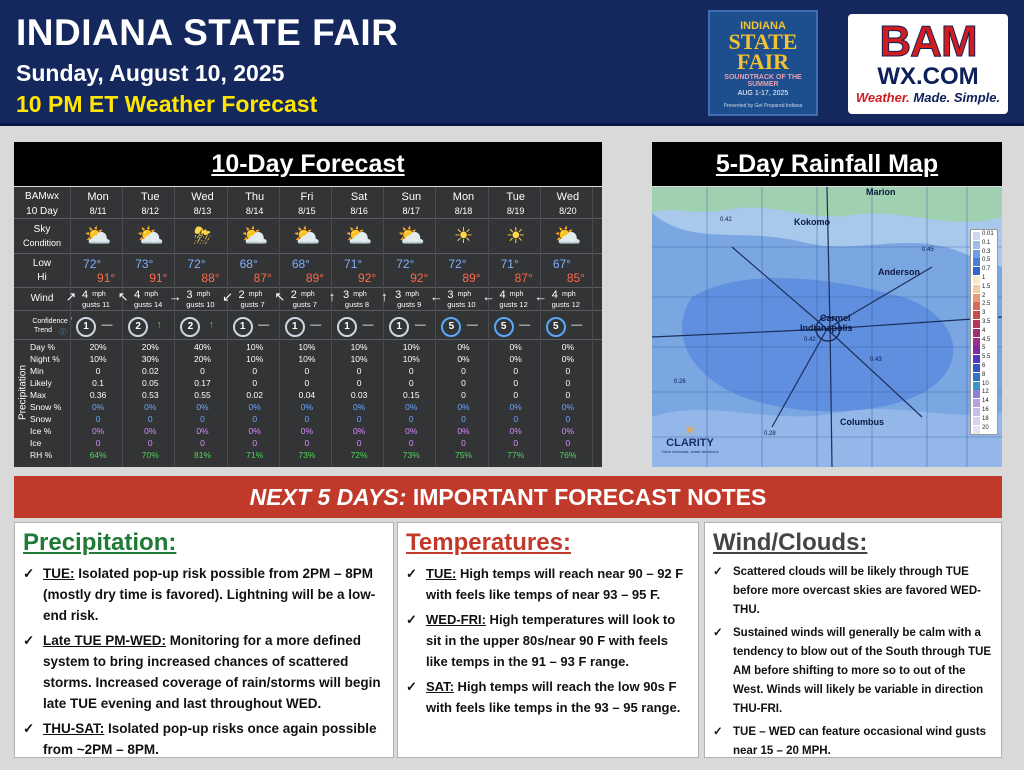 The height and width of the screenshot is (770, 1024). I want to click on stat-label: Day %, so click(43, 347).